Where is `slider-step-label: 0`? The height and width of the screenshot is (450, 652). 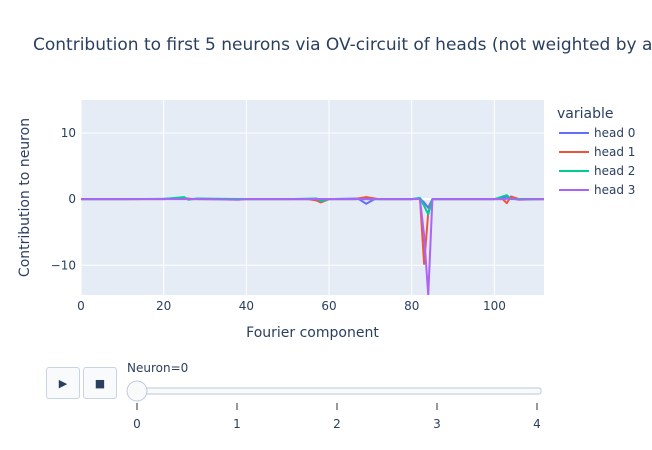
slider-step-label: 0 is located at coordinates (137, 424).